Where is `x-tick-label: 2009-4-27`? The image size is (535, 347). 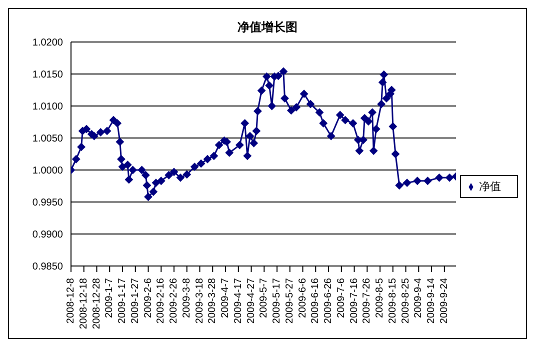 x-tick-label: 2009-4-27 is located at coordinates (251, 301).